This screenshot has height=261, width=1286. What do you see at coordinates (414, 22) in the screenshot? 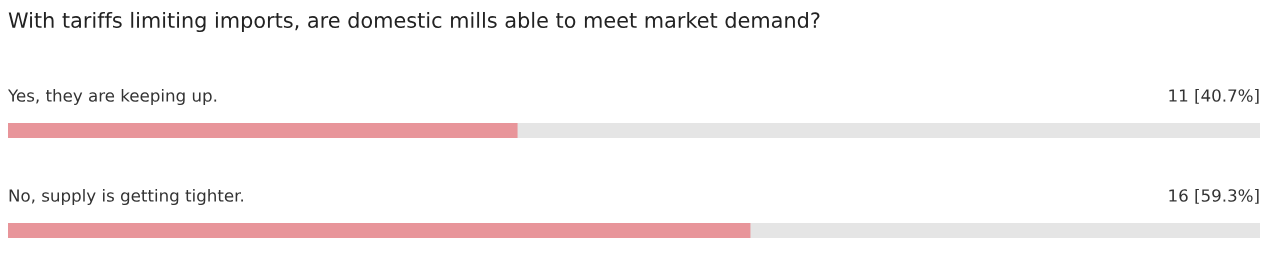
I see `chart-title: With tariffs limiting imports, are domestic mills able to meet market demand?` at bounding box center [414, 22].